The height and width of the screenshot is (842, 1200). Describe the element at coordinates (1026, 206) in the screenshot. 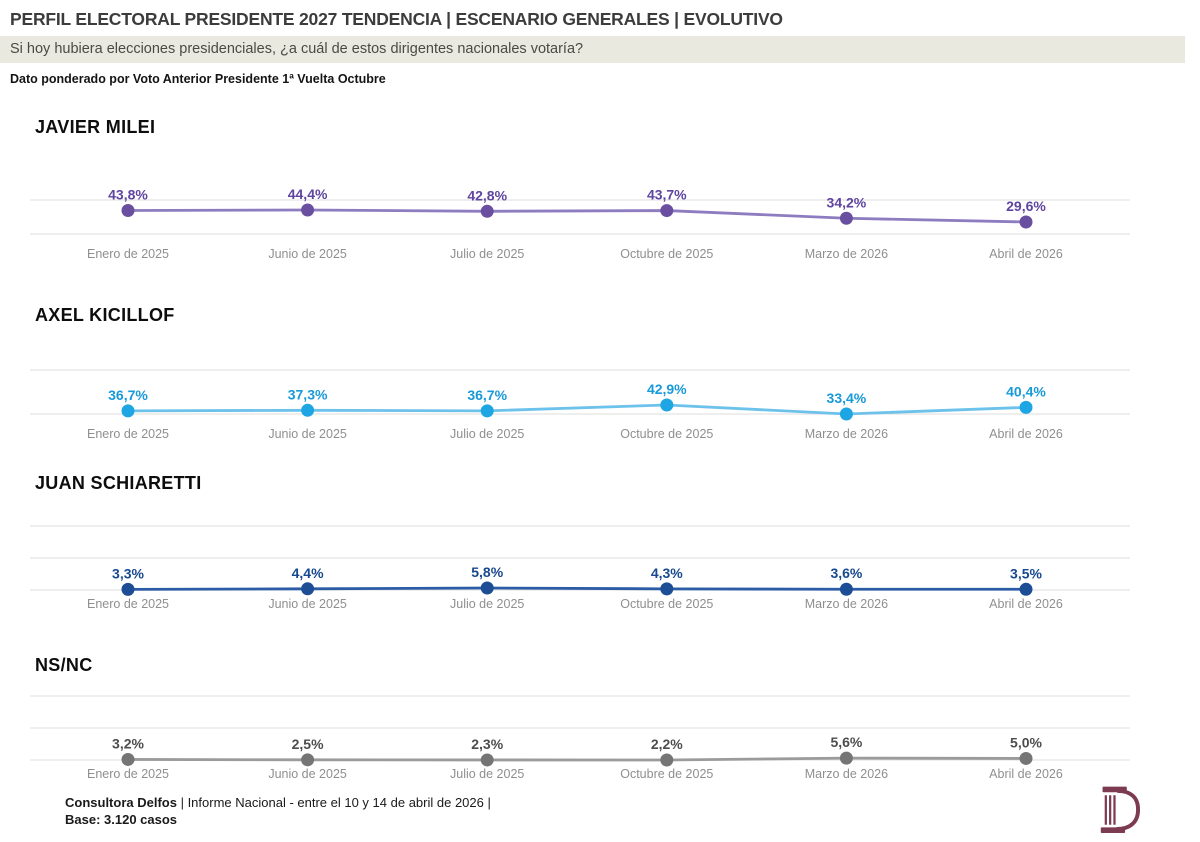

I see `value-label: 29,6%` at that location.